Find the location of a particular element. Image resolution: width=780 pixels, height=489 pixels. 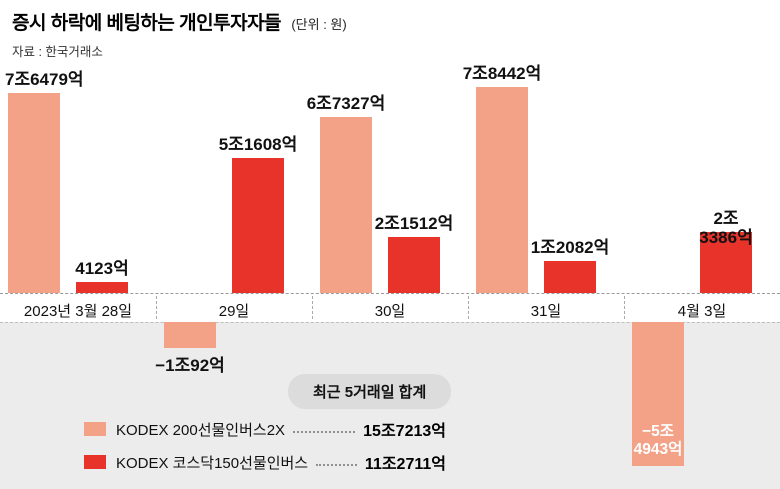

bar-series1-cat5 is located at coordinates (658, 394).